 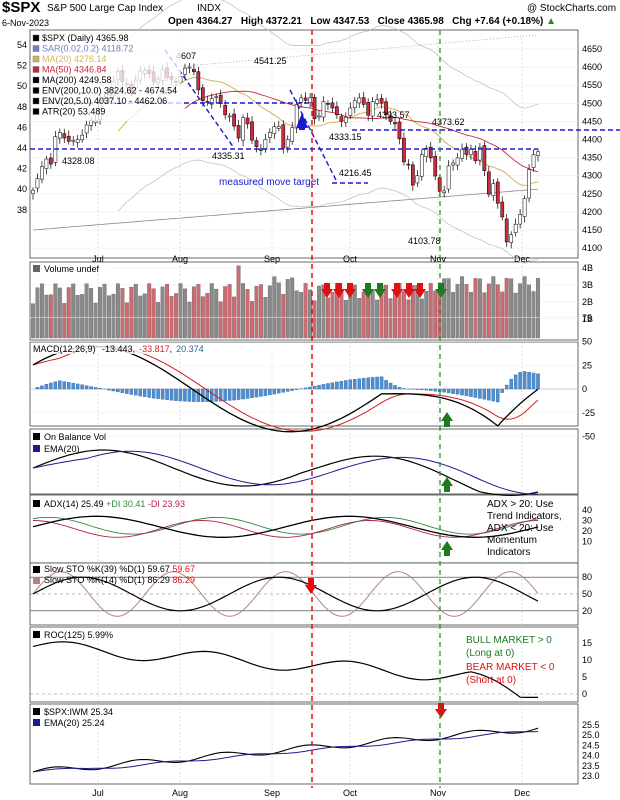 What do you see at coordinates (592, 85) in the screenshot?
I see `price-tick: 4550` at bounding box center [592, 85].